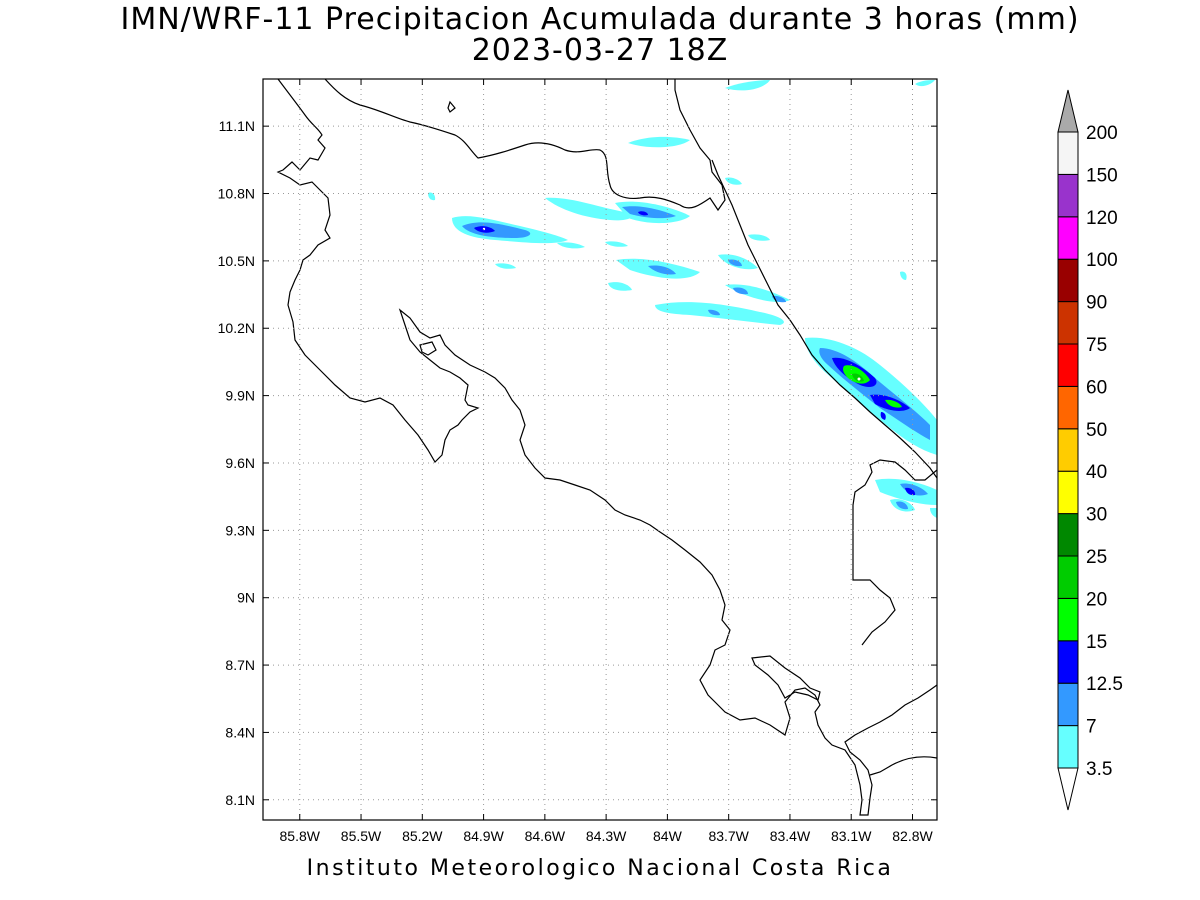 This screenshot has width=1200, height=900. I want to click on lat-tick-label: 10.2N, so click(236, 328).